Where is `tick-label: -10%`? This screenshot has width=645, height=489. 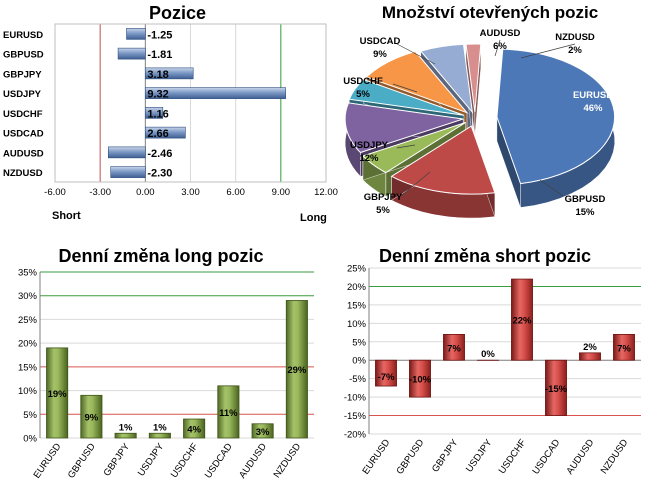 tick-label: -10% is located at coordinates (355, 398).